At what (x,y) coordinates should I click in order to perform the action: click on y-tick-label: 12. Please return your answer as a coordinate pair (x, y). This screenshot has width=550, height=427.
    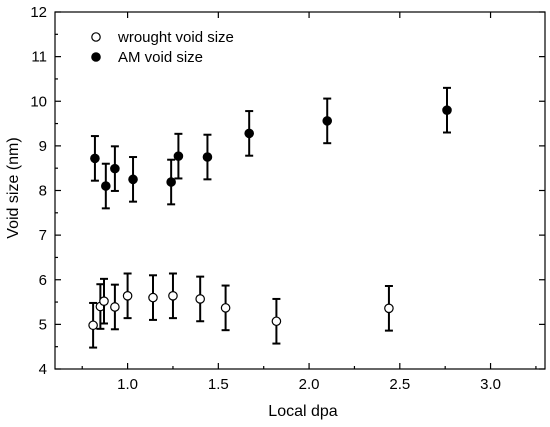
    Looking at the image, I should click on (38, 12).